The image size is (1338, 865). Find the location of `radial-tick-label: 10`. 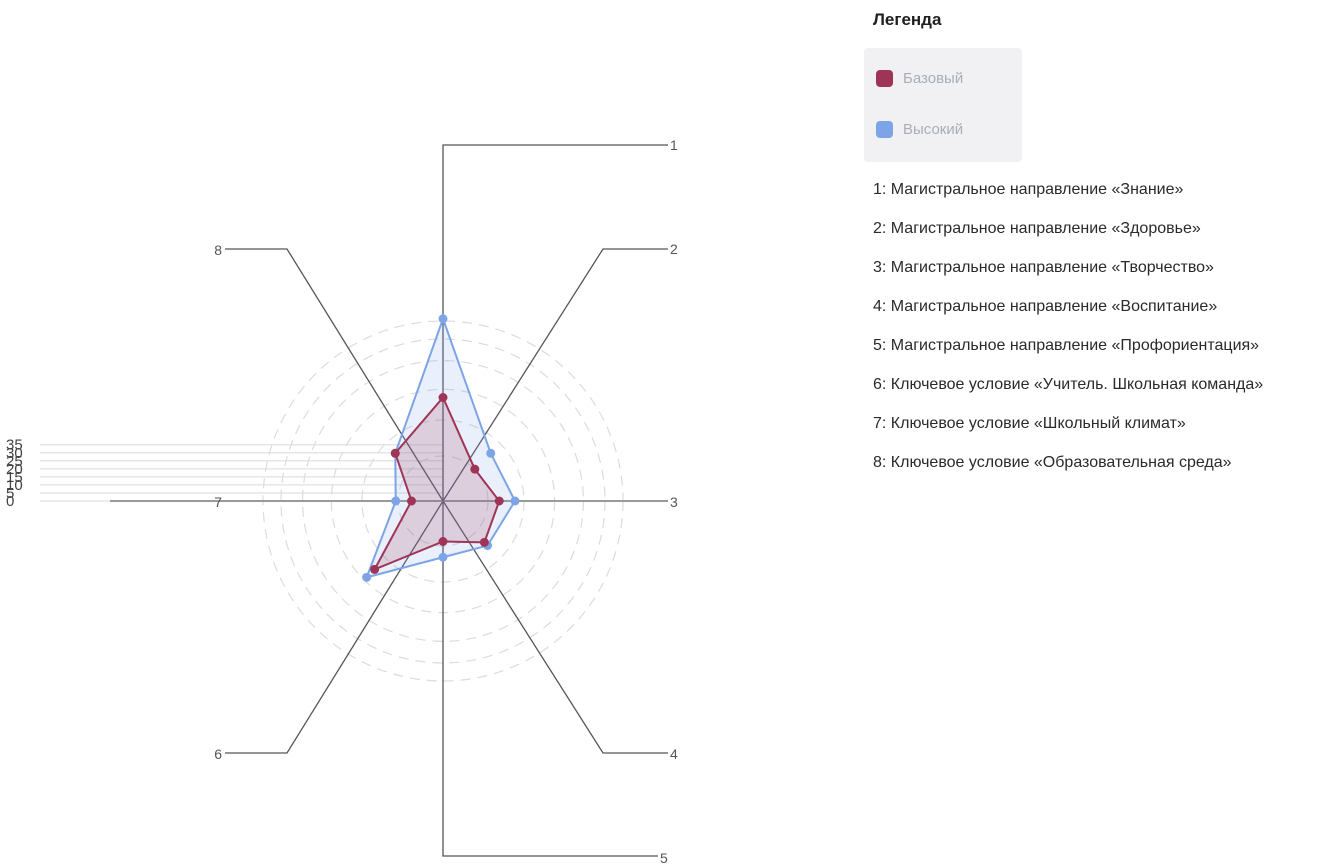

radial-tick-label: 10 is located at coordinates (14, 485).